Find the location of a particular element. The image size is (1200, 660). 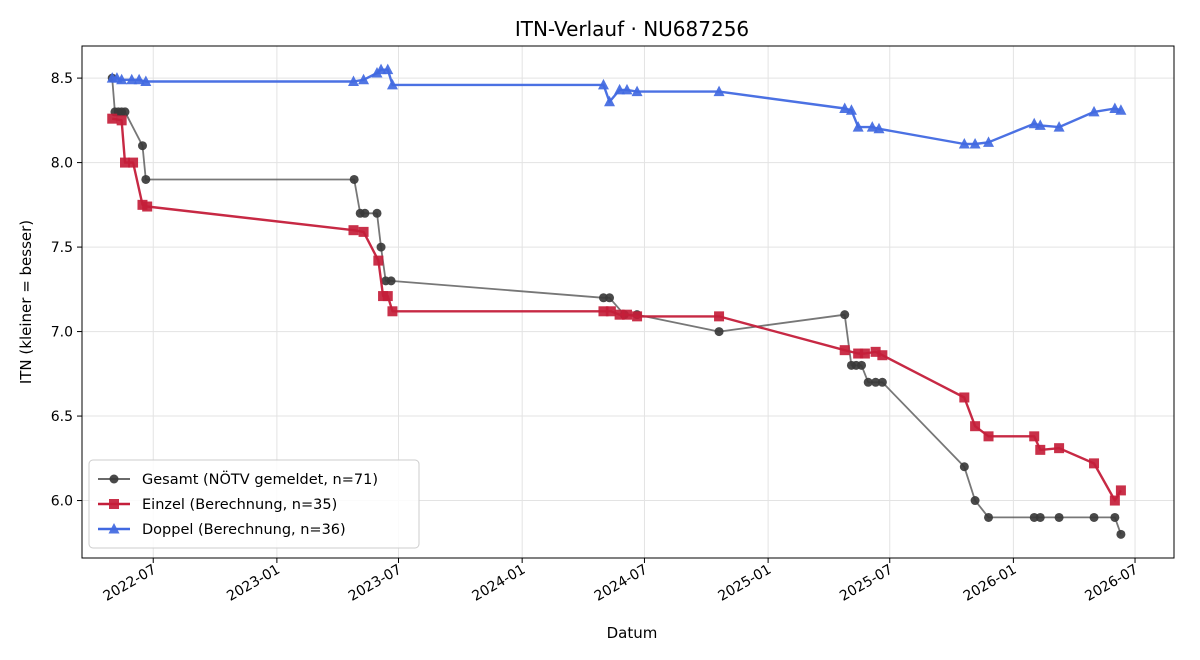

y-tick-label: 8.5 is located at coordinates (62, 79).